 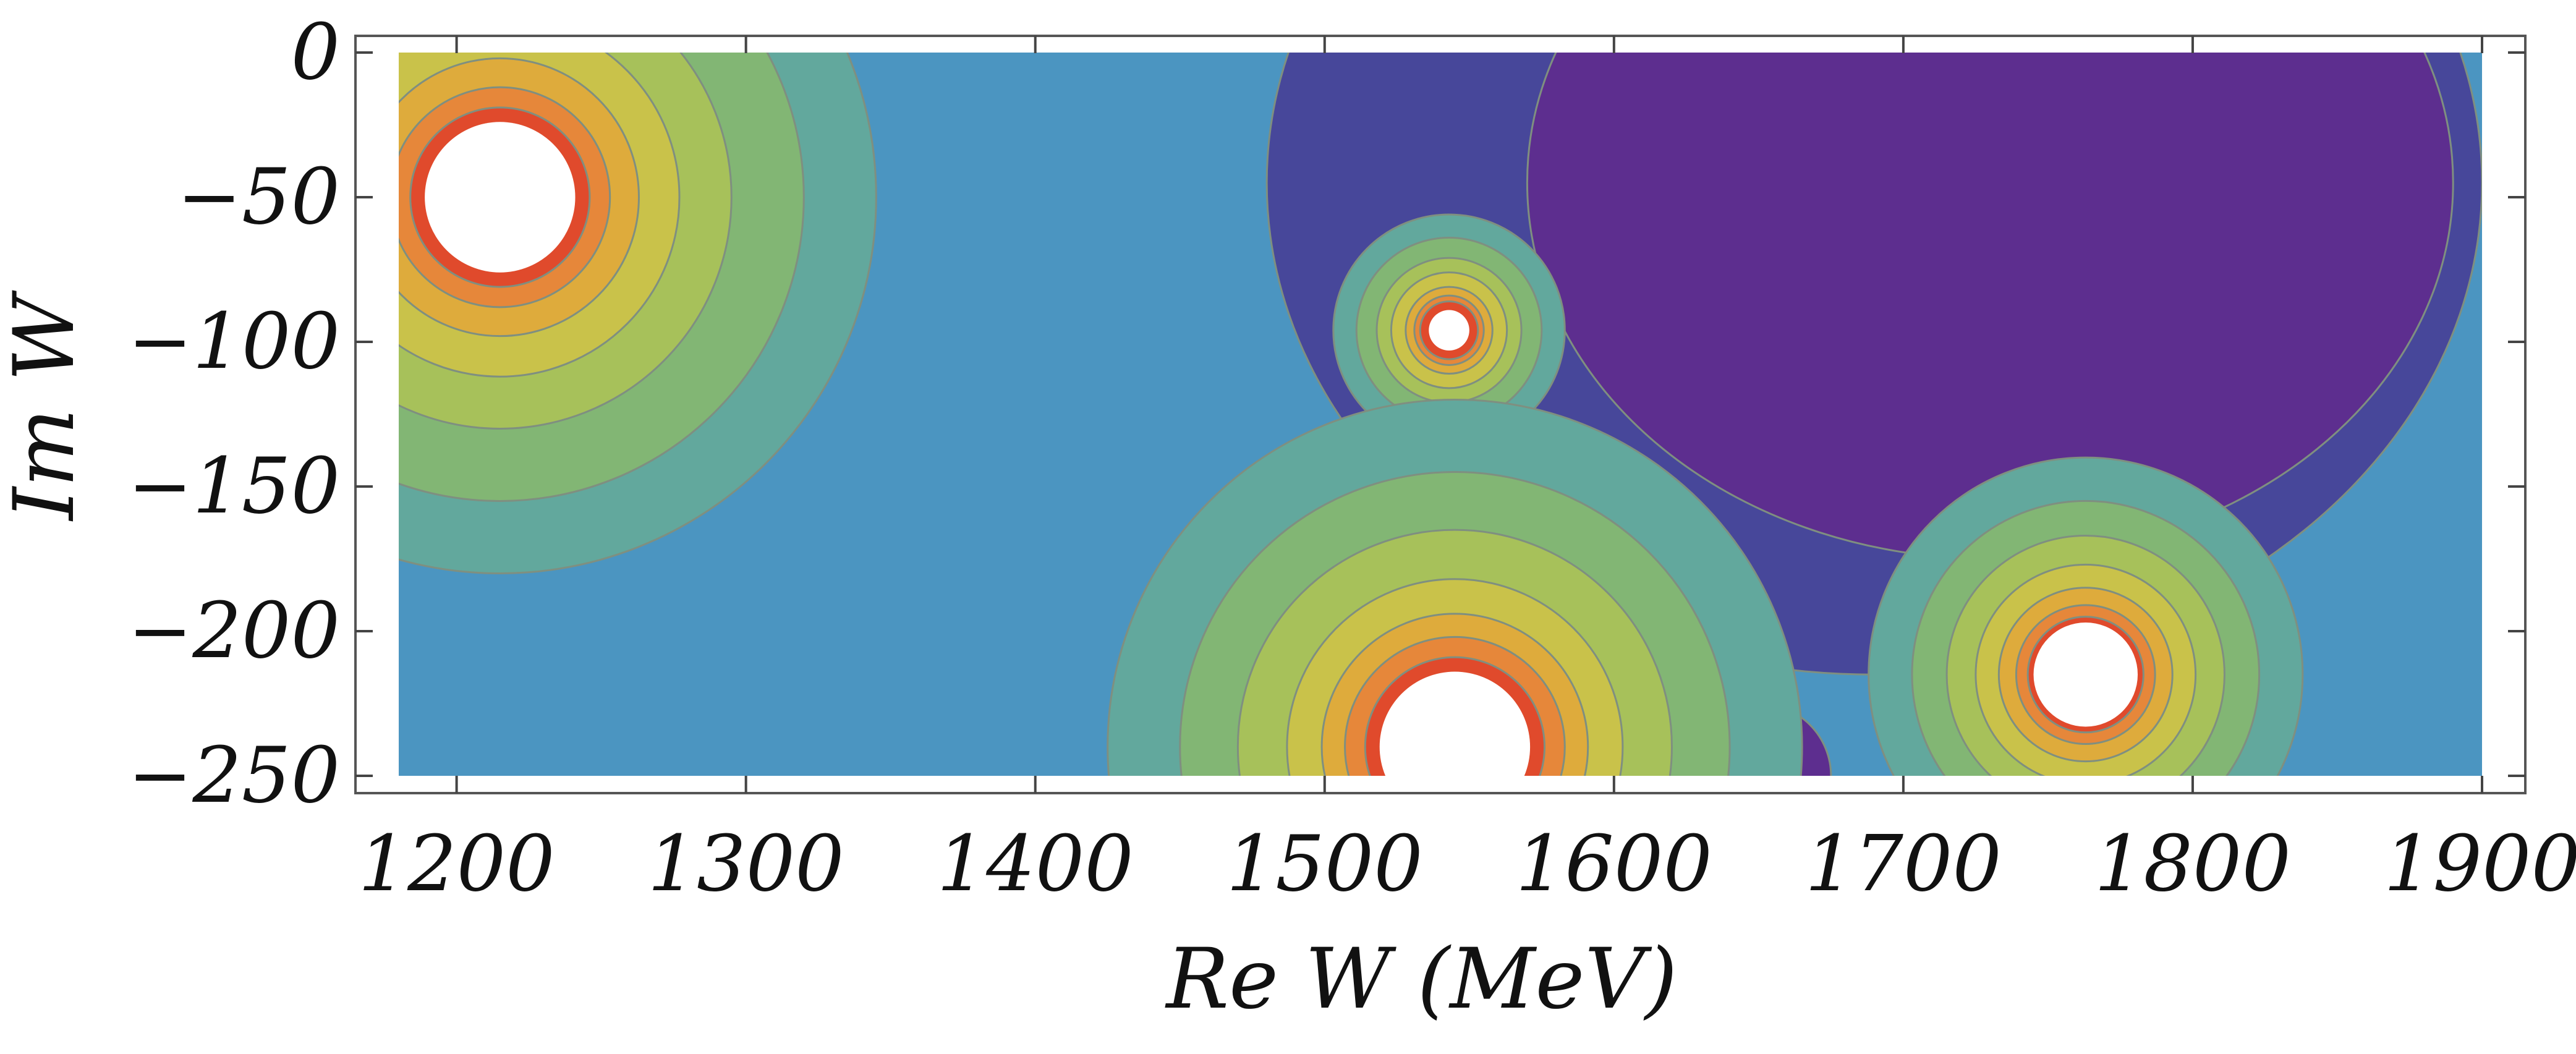 I want to click on y-tick-labels: 0 −50 −100 −150 −200 −250, so click(x=234, y=413).